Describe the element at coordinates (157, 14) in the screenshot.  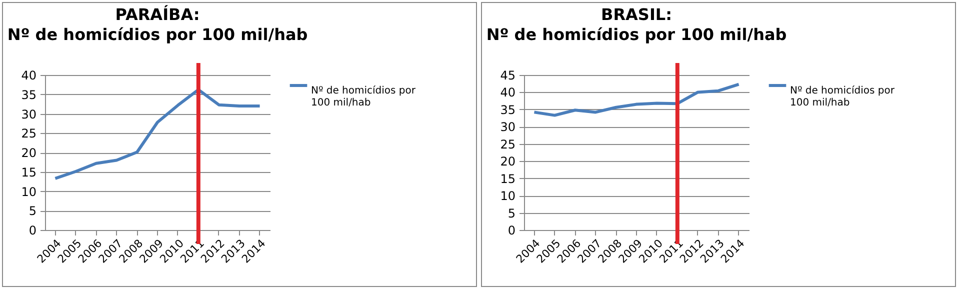
I see `chart-title: PARAÍBA:` at that location.